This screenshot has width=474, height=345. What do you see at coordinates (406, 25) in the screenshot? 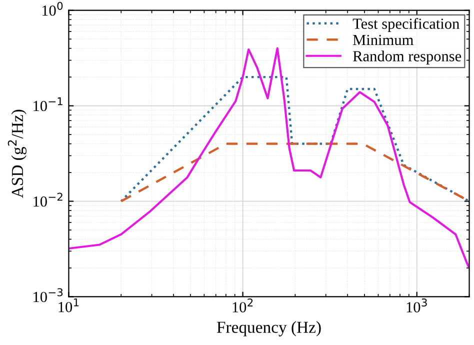
I see `legend-label: Test specification` at bounding box center [406, 25].